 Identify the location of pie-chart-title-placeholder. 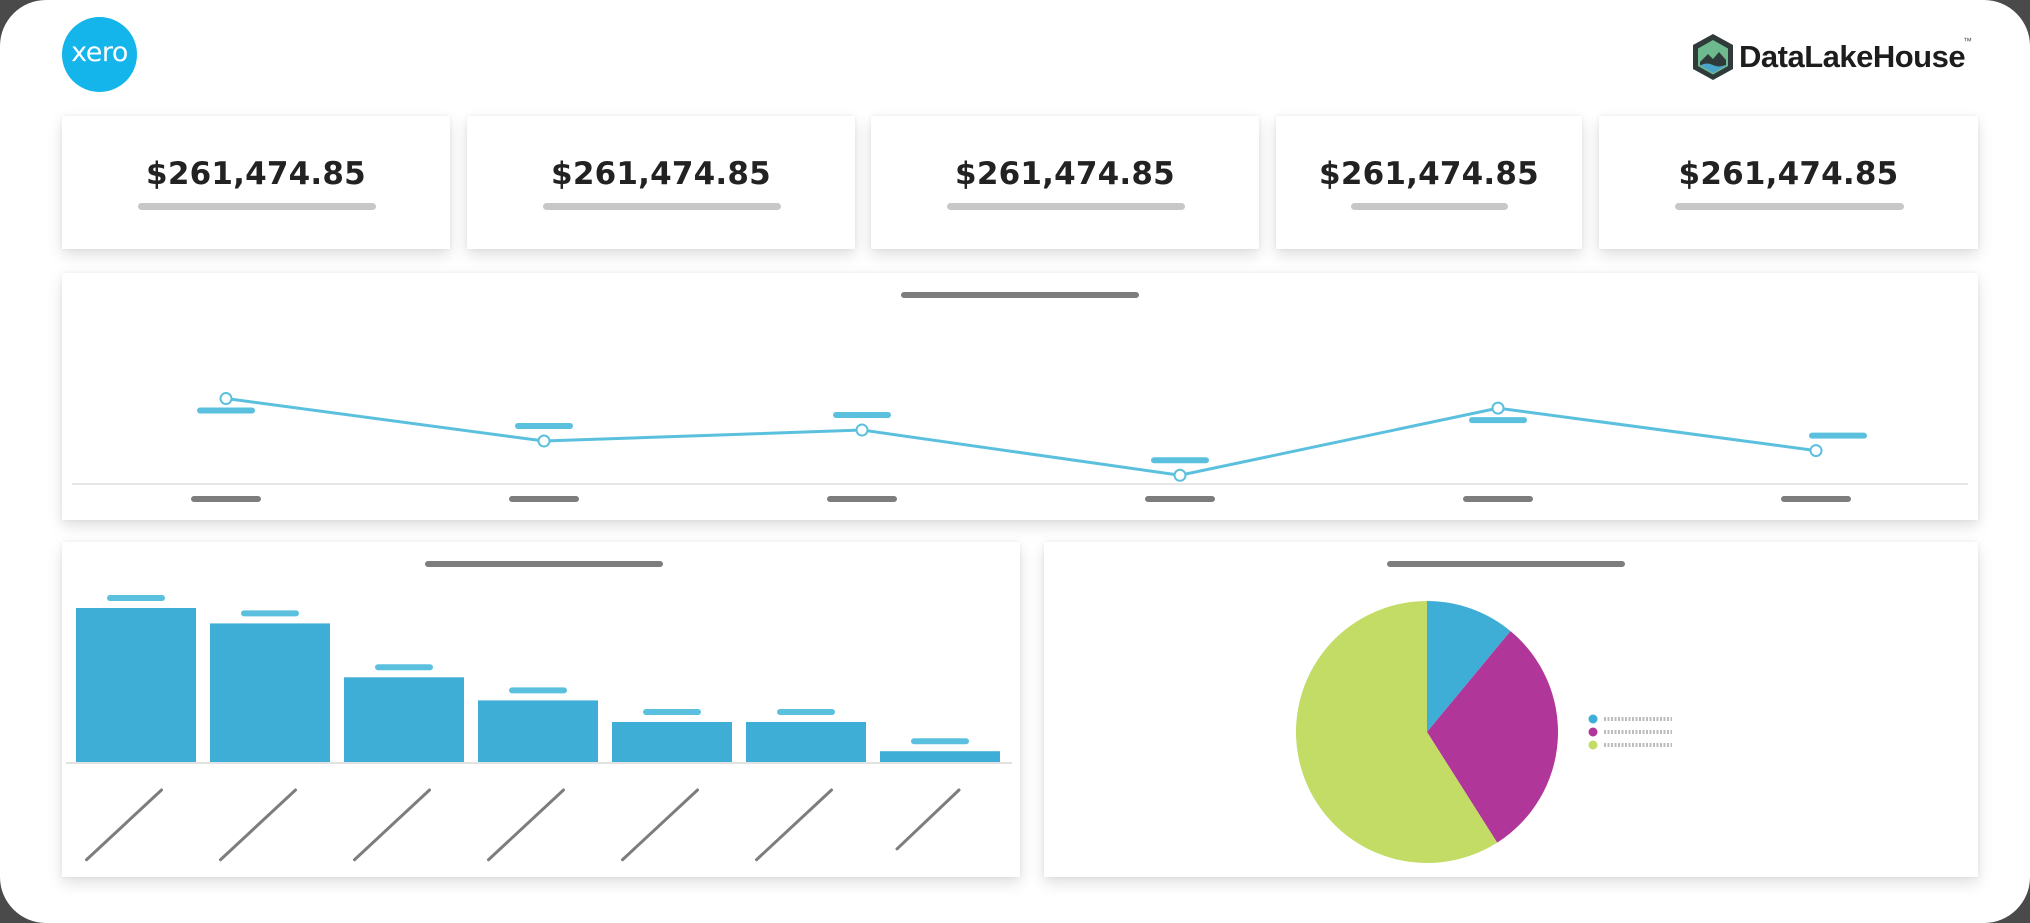
(1506, 564).